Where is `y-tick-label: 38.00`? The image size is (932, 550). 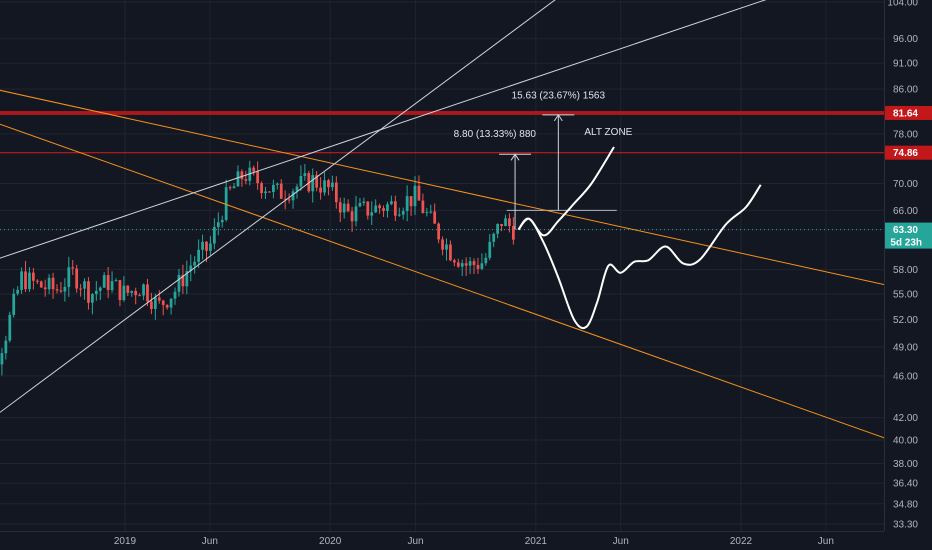 y-tick-label: 38.00 is located at coordinates (905, 464).